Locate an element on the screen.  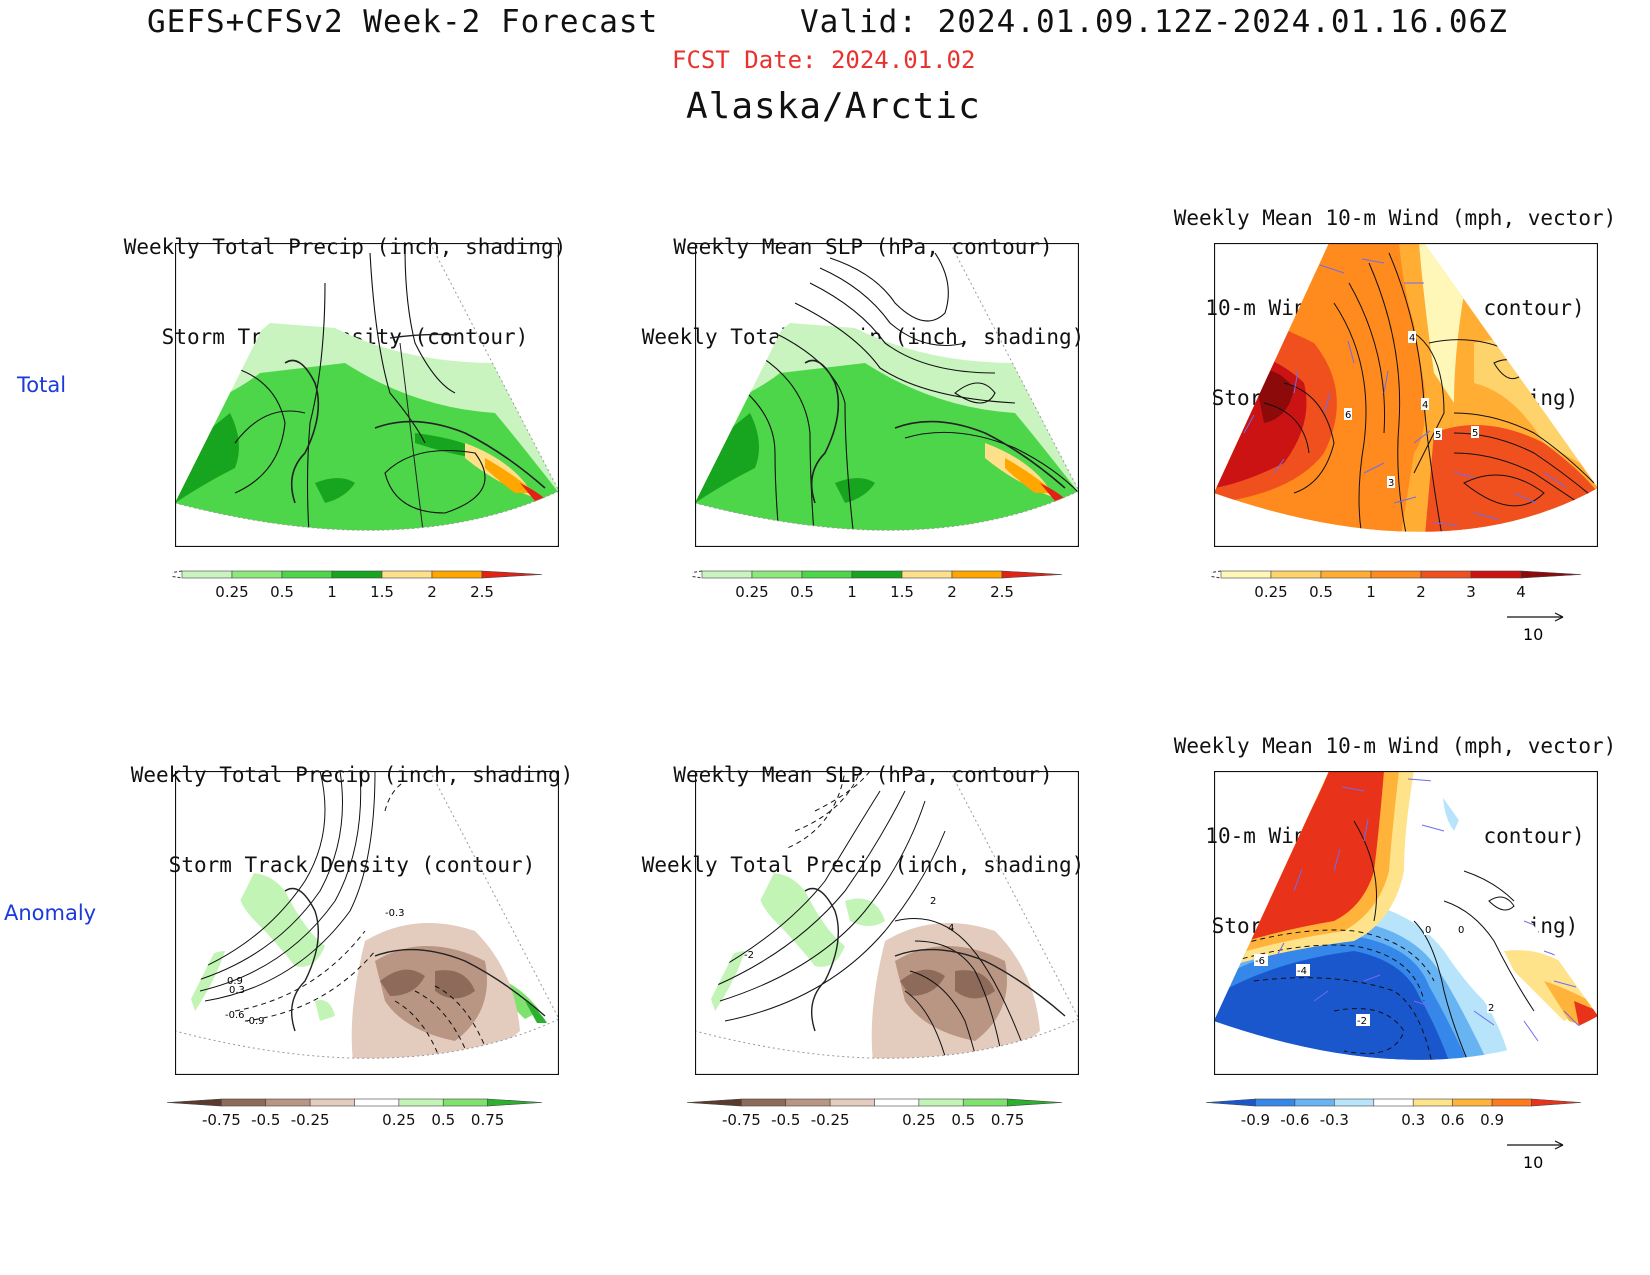
colorbar-tick-label: 0.6 is located at coordinates (1453, 1120).